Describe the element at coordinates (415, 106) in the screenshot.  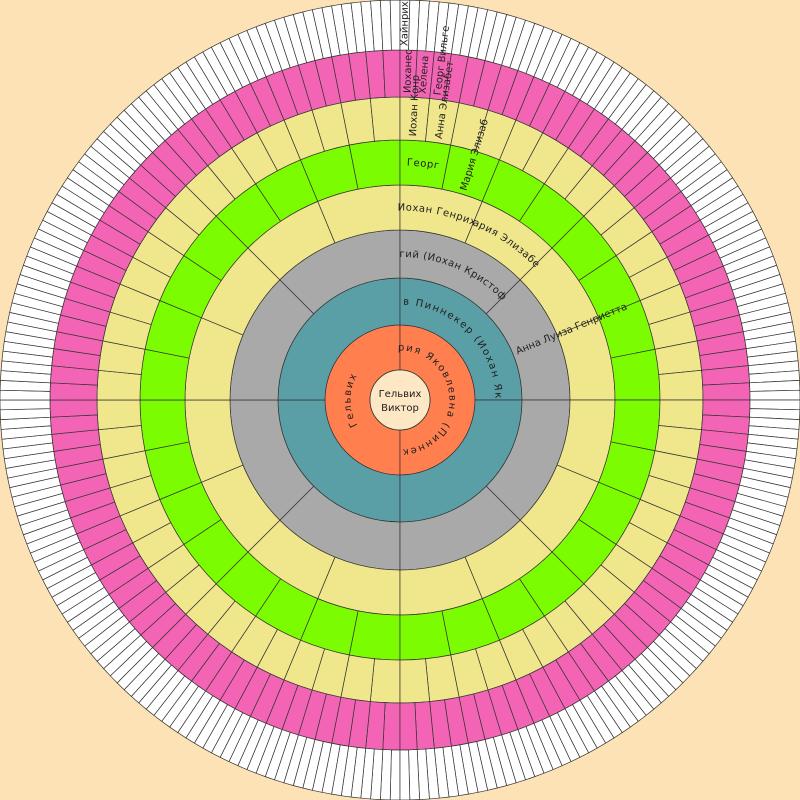
I see `person-name: Иохан Конр` at that location.